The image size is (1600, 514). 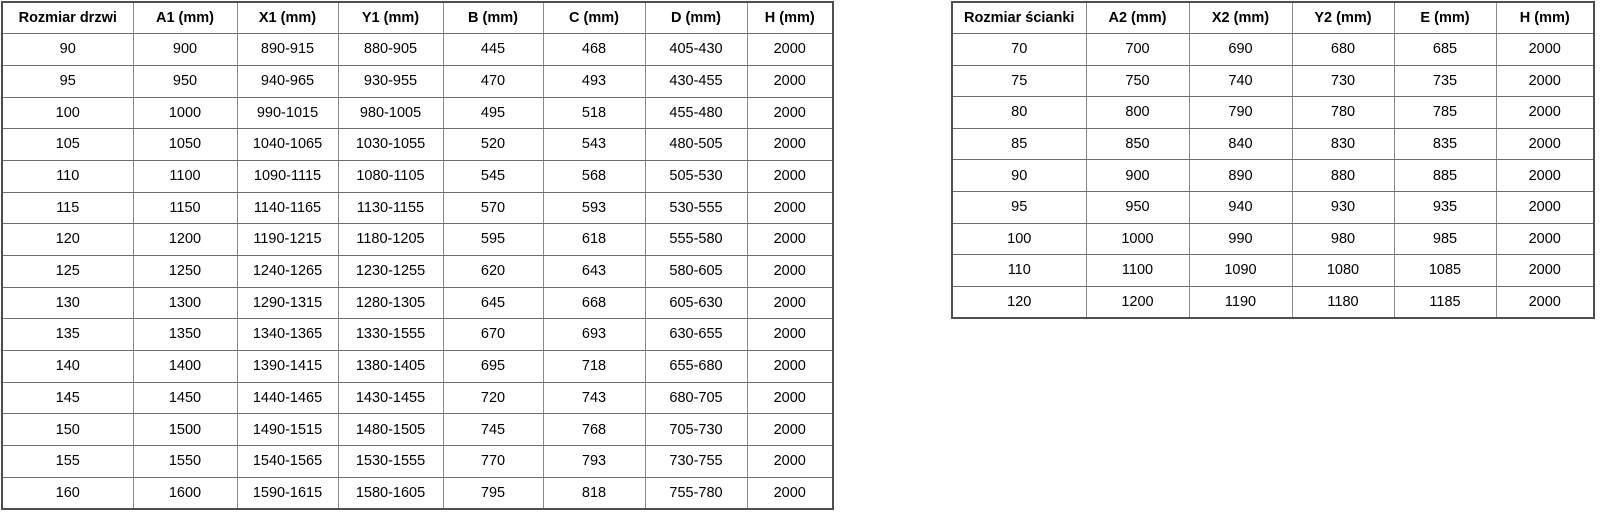 What do you see at coordinates (67, 493) in the screenshot?
I see `table-cell: 160` at bounding box center [67, 493].